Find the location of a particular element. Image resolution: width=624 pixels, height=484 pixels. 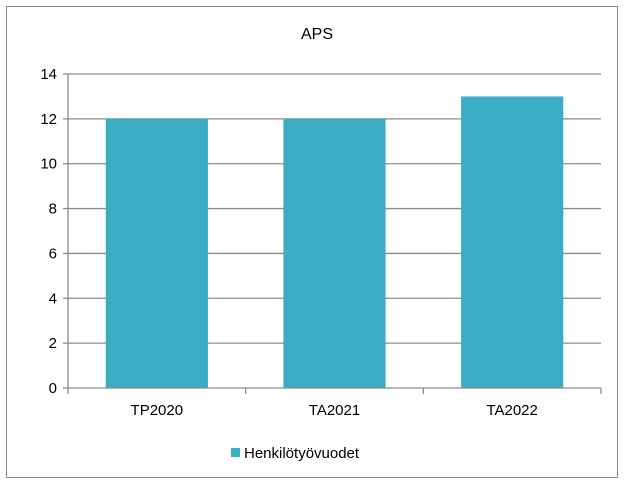

bar-TP2020 is located at coordinates (156, 253).